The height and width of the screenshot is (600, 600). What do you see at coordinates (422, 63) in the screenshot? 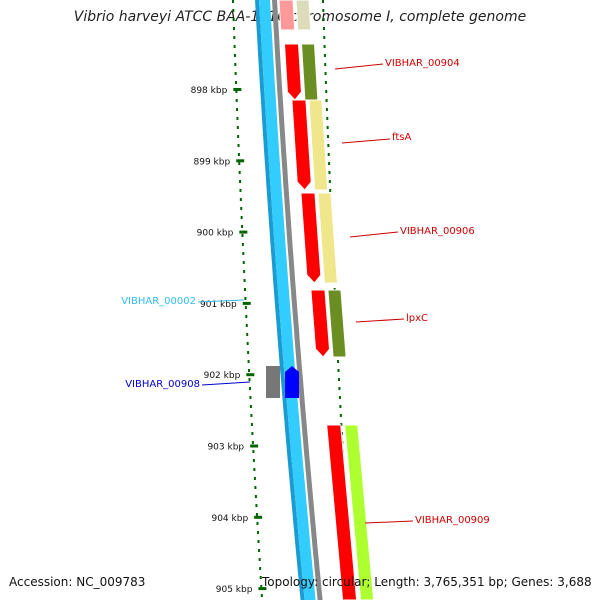
I see `gene-label: VIBHAR_00904` at bounding box center [422, 63].